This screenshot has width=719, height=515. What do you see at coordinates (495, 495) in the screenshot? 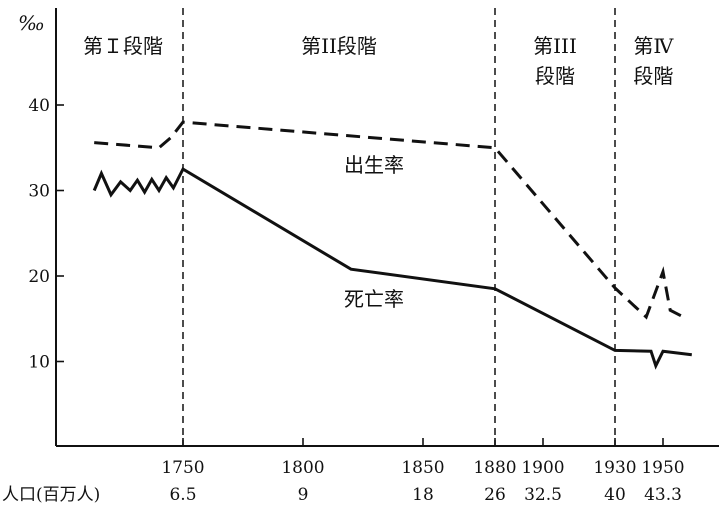
I see `population-value-1880: 26` at bounding box center [495, 495].